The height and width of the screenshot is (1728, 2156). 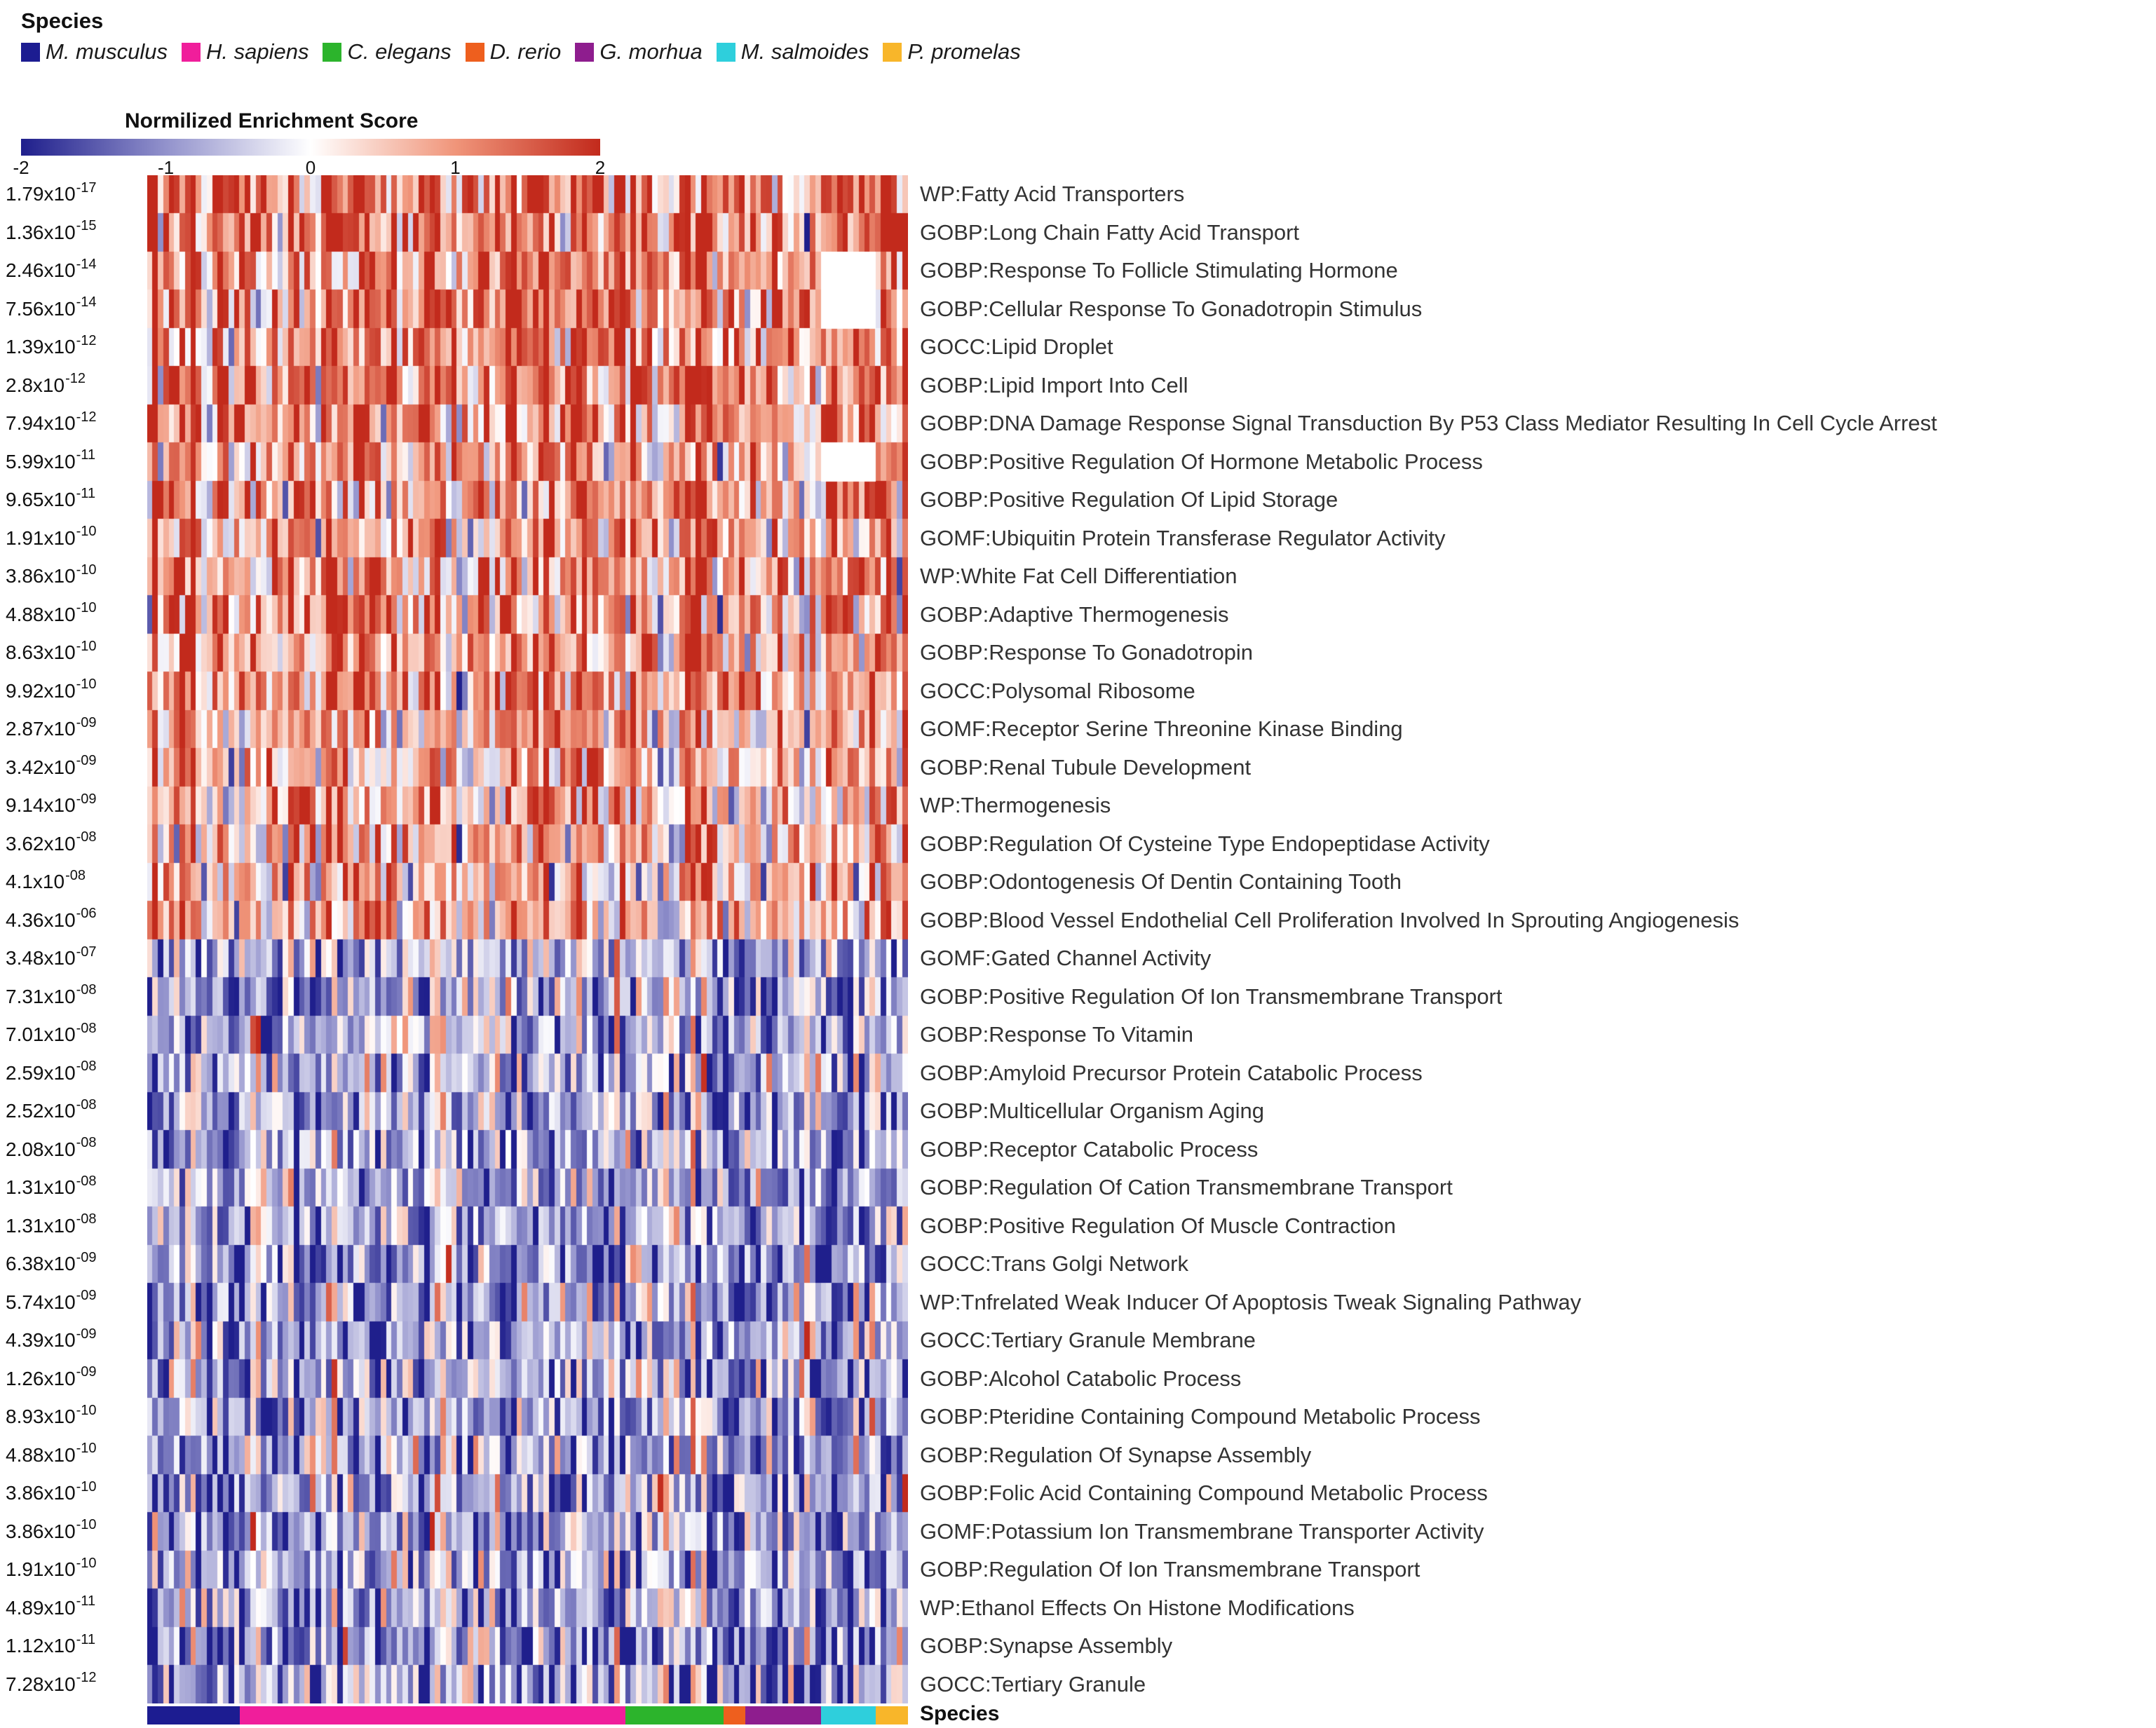 I want to click on row-pvalue-label: 1.26x10 -09, so click(x=74, y=1379).